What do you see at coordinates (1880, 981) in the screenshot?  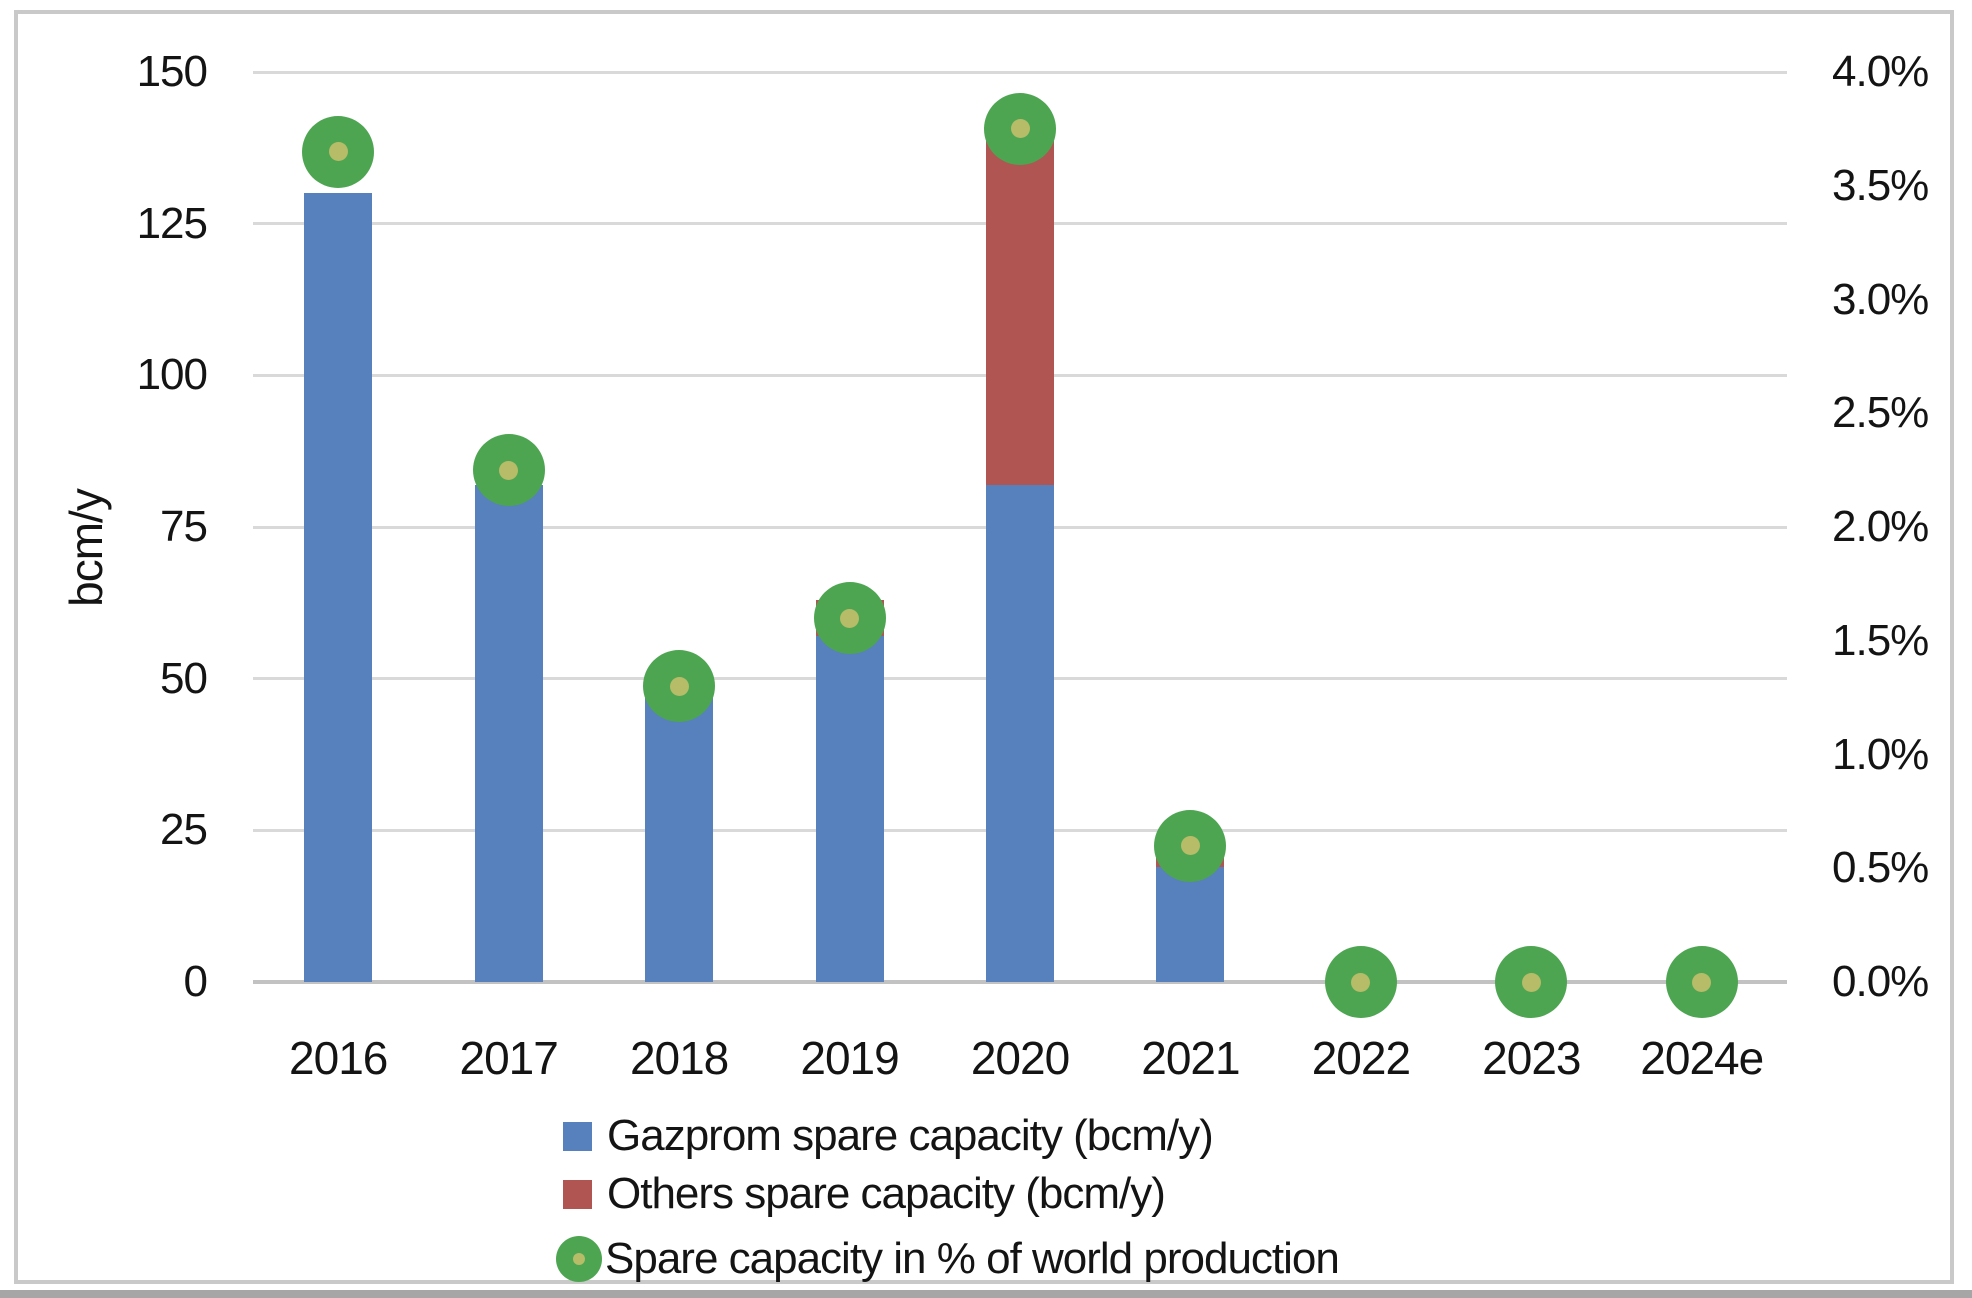 I see `y-right-tick-0.0: 0.0%` at bounding box center [1880, 981].